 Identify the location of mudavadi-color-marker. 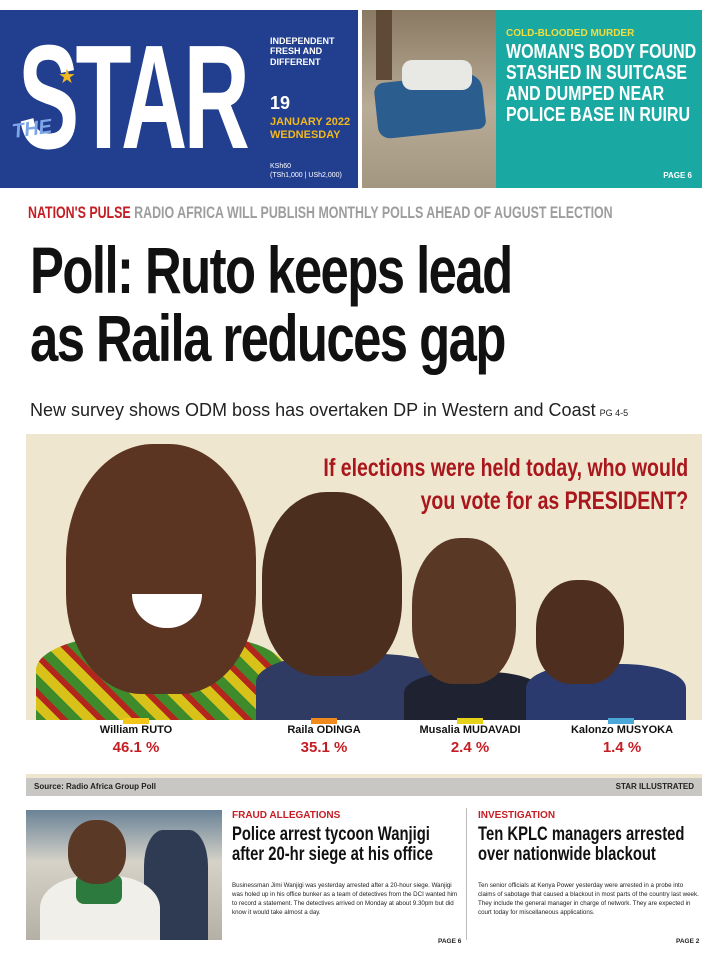
(470, 721).